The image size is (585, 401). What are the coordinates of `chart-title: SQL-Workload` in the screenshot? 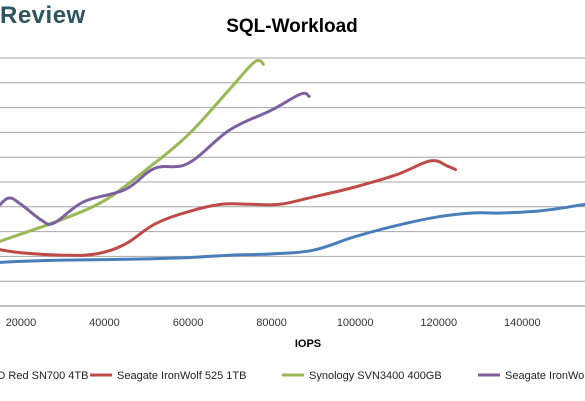 It's located at (292, 26).